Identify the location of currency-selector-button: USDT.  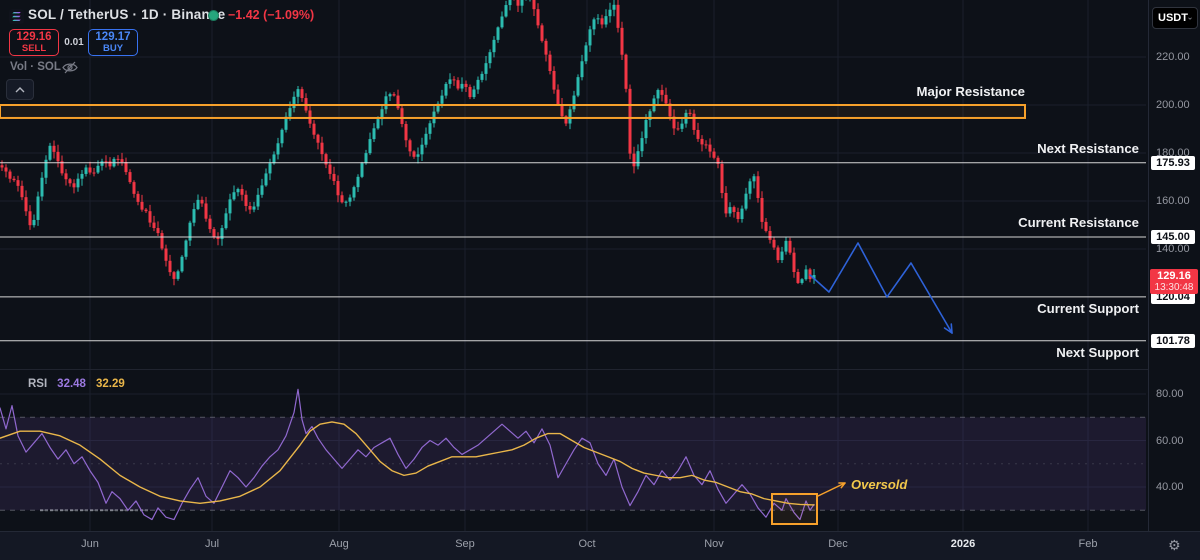
(1175, 18).